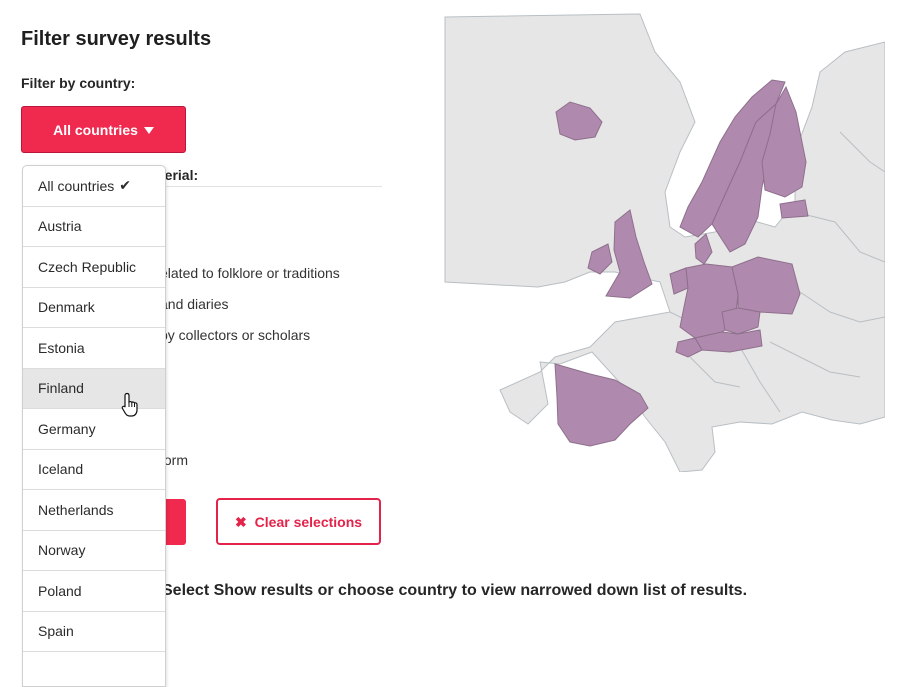 The image size is (911, 687). Describe the element at coordinates (67, 428) in the screenshot. I see `dropdown-item-label: Germany` at that location.